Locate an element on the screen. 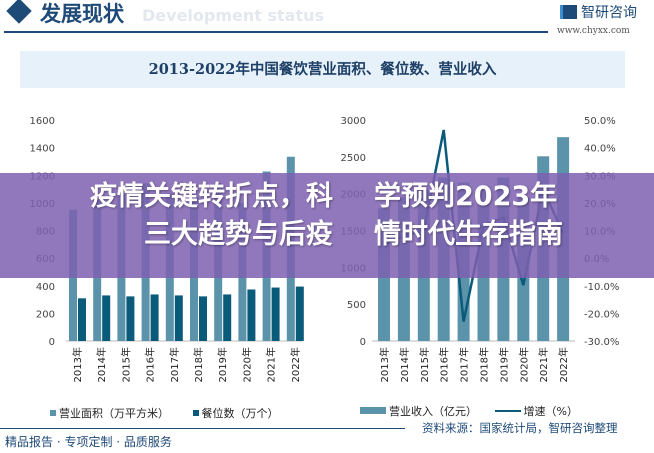  legend-area: 营业面积（万平方米） is located at coordinates (114, 413).